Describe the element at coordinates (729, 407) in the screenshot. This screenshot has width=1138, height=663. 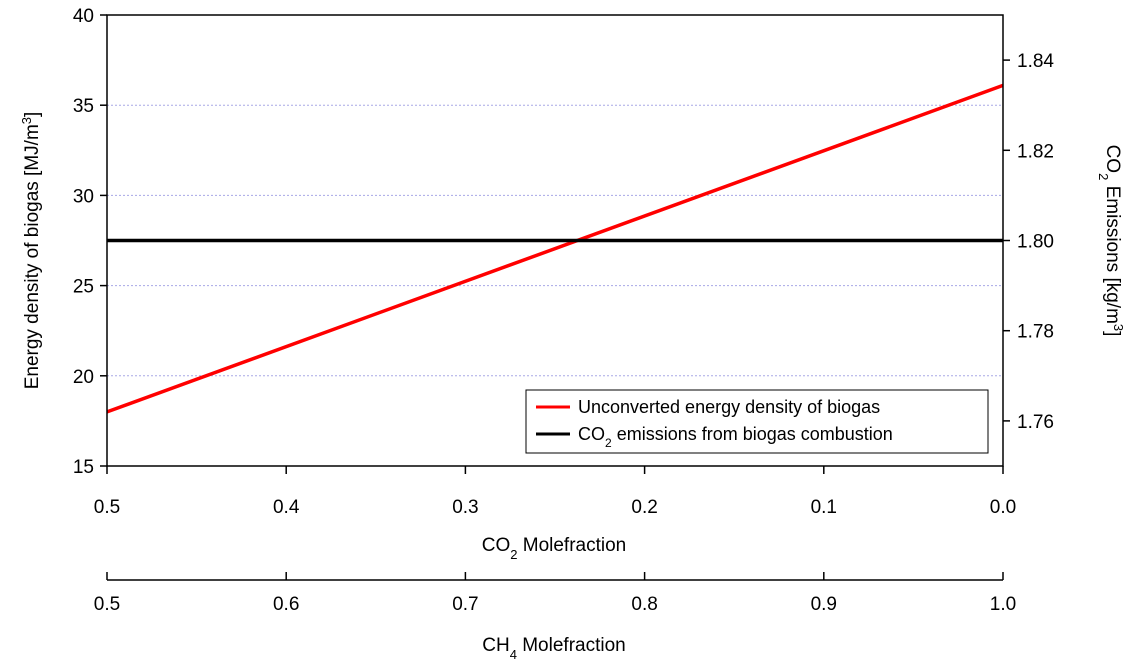
I see `legend-label-energy-density: Unconverted energy density of biogas` at that location.